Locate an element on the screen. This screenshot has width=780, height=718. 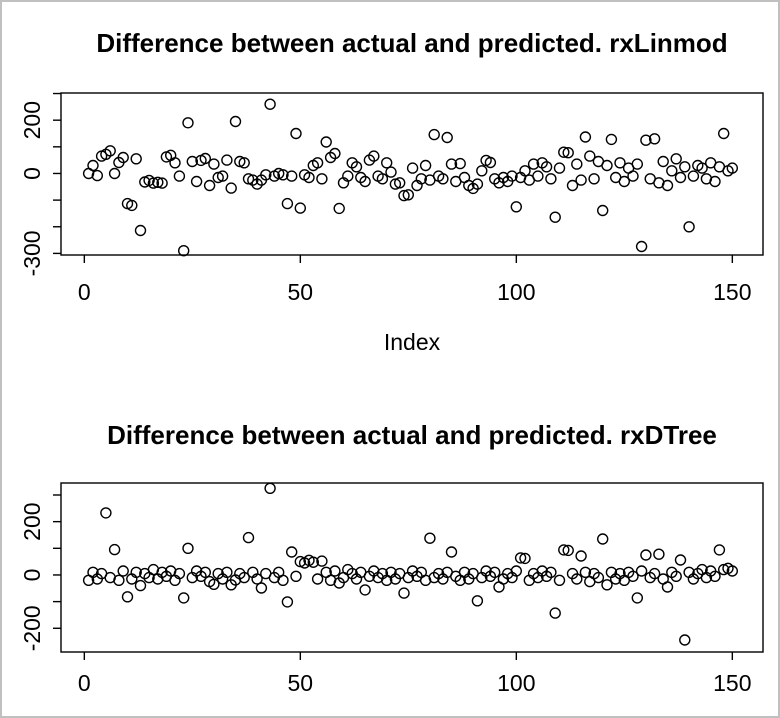
x-tick-label: 150 is located at coordinates (732, 292).